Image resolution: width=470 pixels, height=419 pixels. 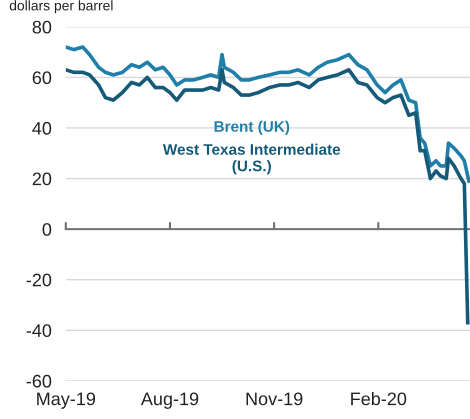 I want to click on y-axis-title: dollars per barrel, so click(x=61, y=7).